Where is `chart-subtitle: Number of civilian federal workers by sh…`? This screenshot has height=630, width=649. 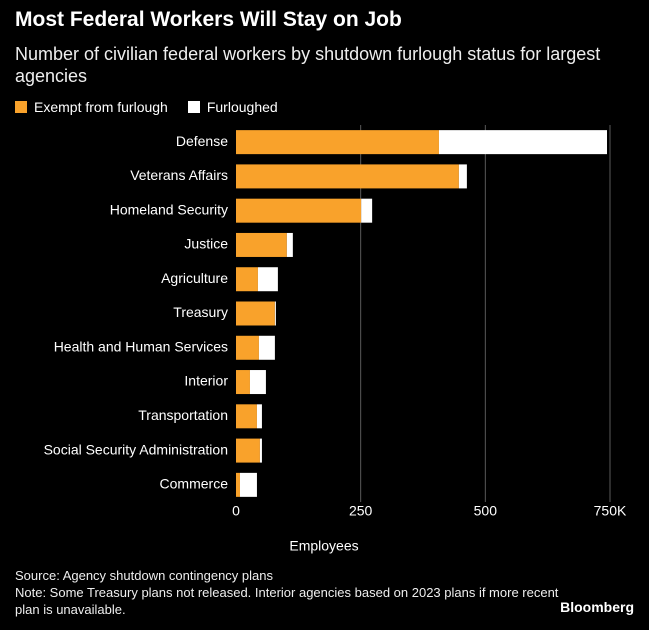
chart-subtitle: Number of civilian federal workers by sh… is located at coordinates (308, 65).